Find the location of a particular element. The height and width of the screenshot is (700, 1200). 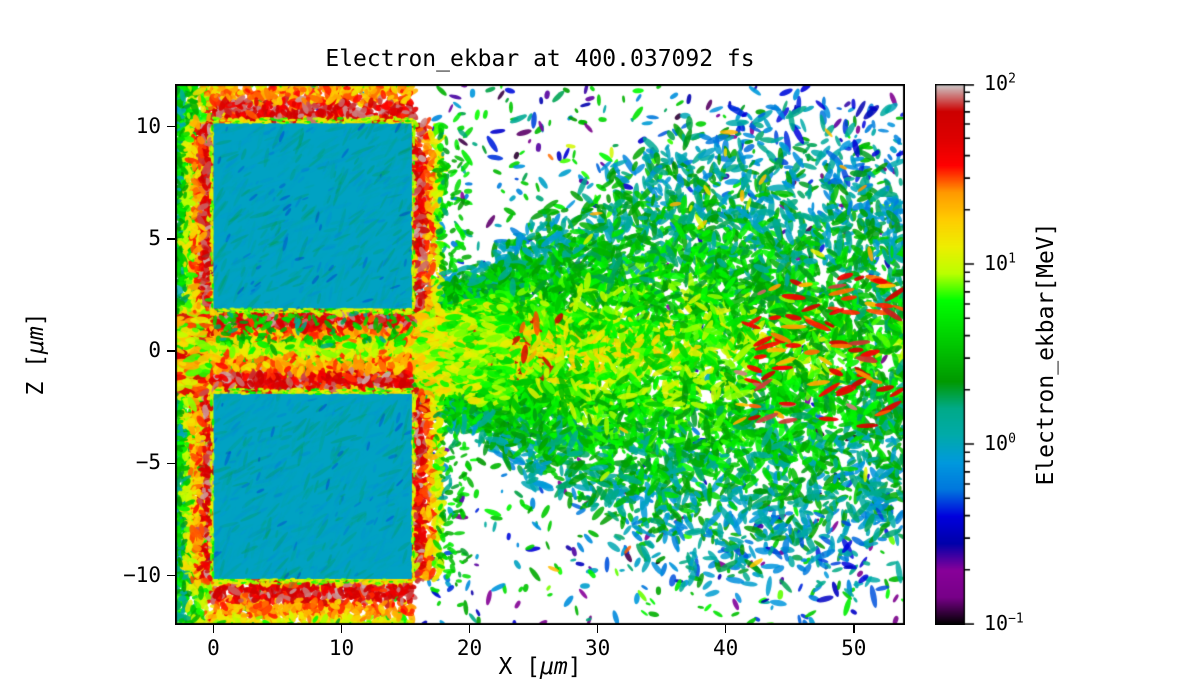

x-tick-label: 20 is located at coordinates (469, 648).